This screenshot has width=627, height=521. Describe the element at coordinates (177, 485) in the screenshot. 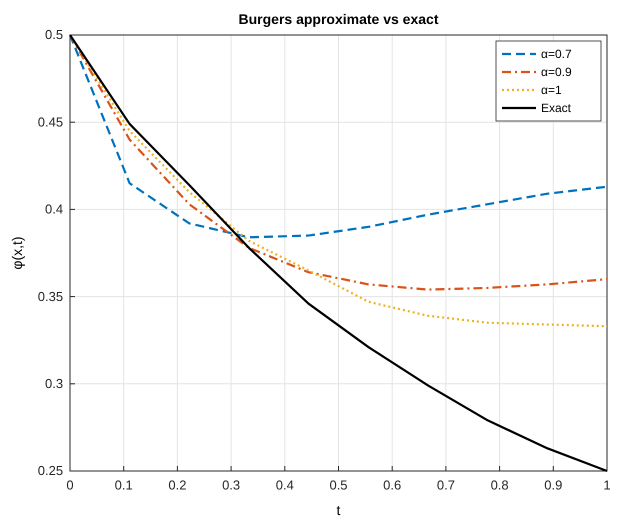

I see `x-tick-label: 0.2` at that location.